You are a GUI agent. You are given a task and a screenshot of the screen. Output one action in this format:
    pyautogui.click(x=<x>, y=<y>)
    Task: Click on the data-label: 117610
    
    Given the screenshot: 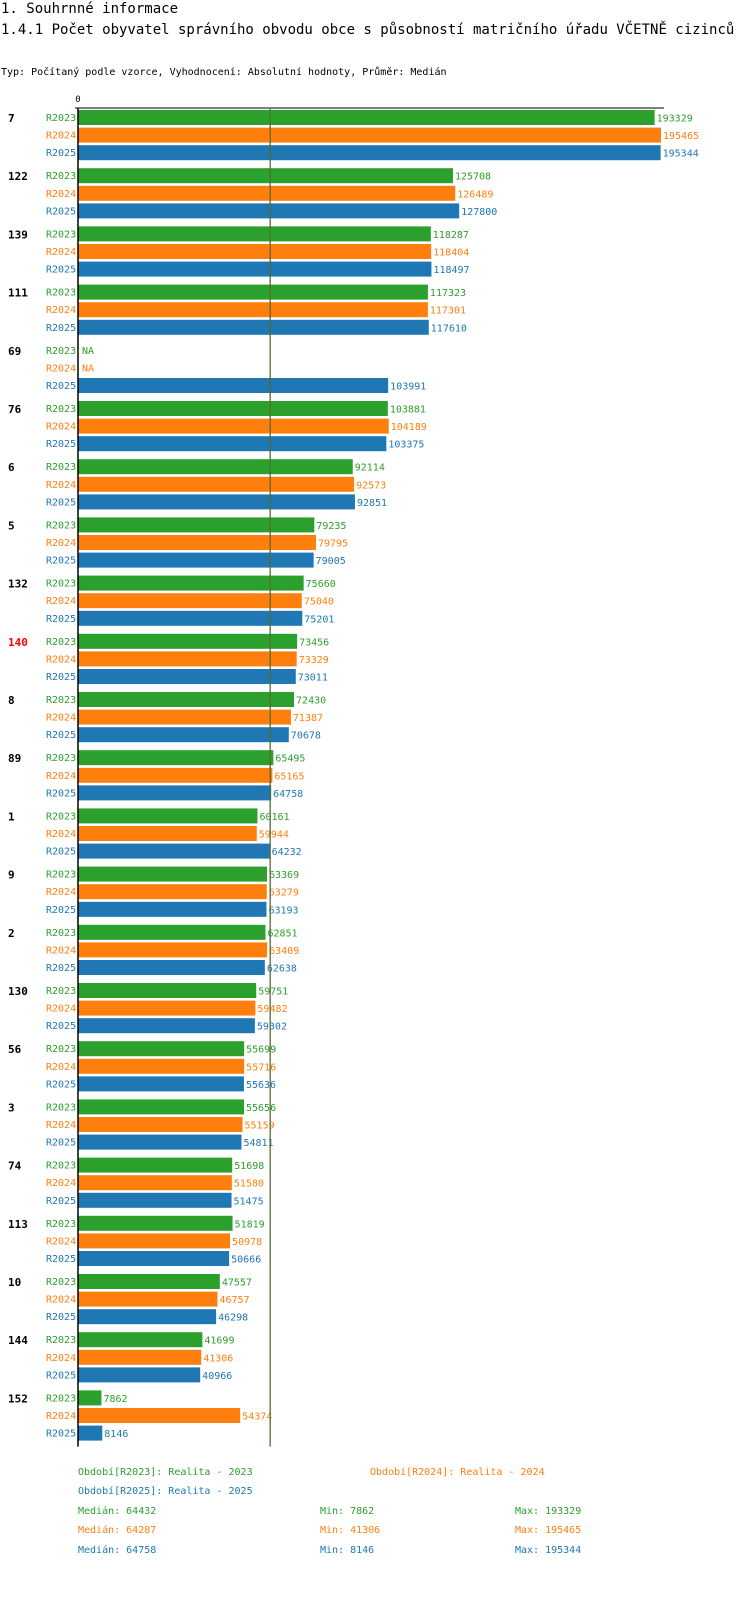 What is the action you would take?
    pyautogui.click(x=449, y=328)
    